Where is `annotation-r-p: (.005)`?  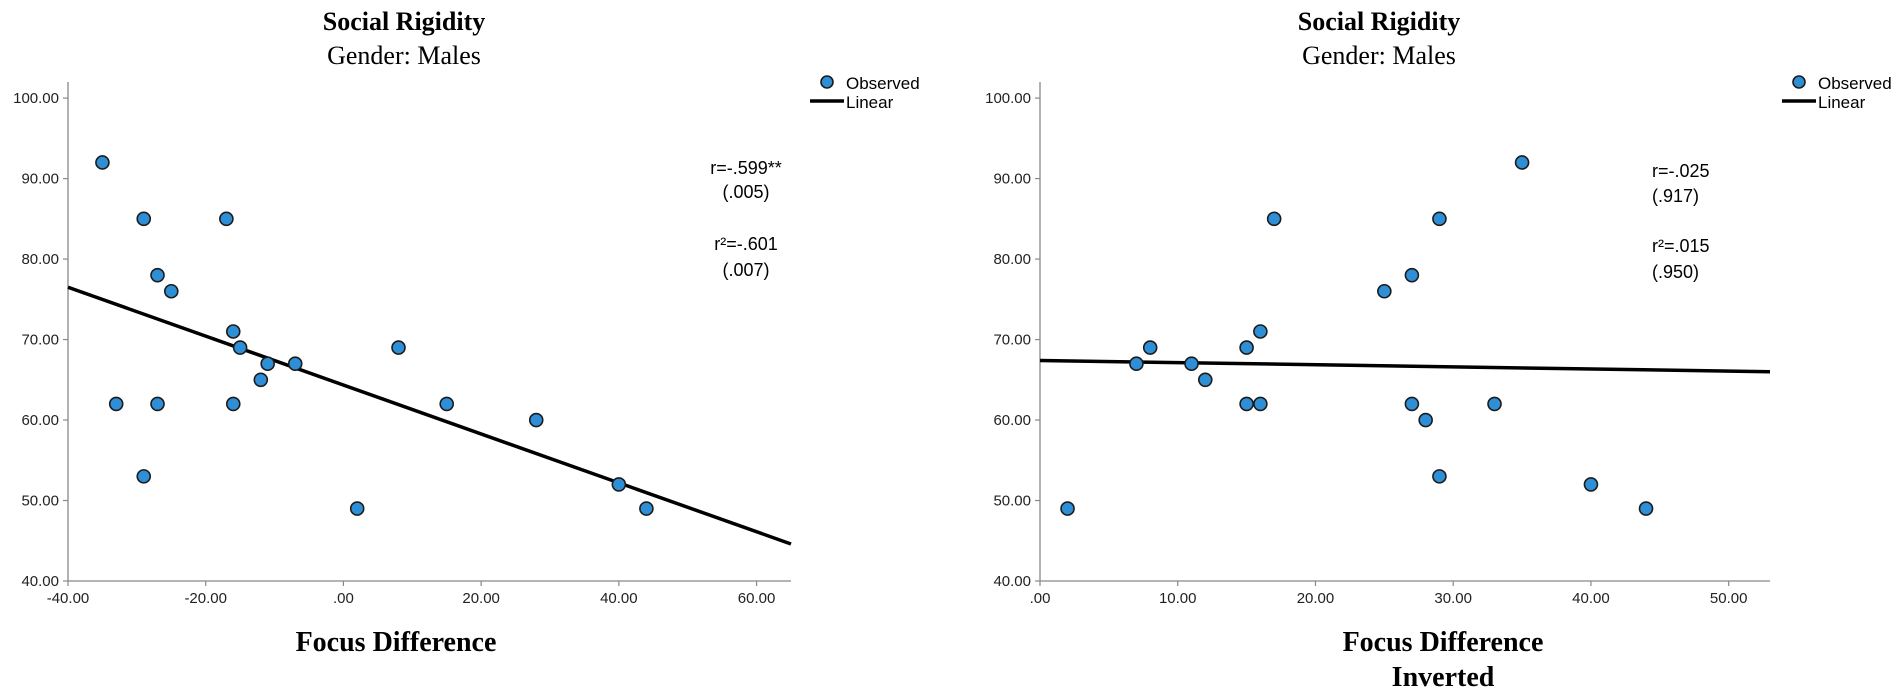
annotation-r-p: (.005) is located at coordinates (745, 192).